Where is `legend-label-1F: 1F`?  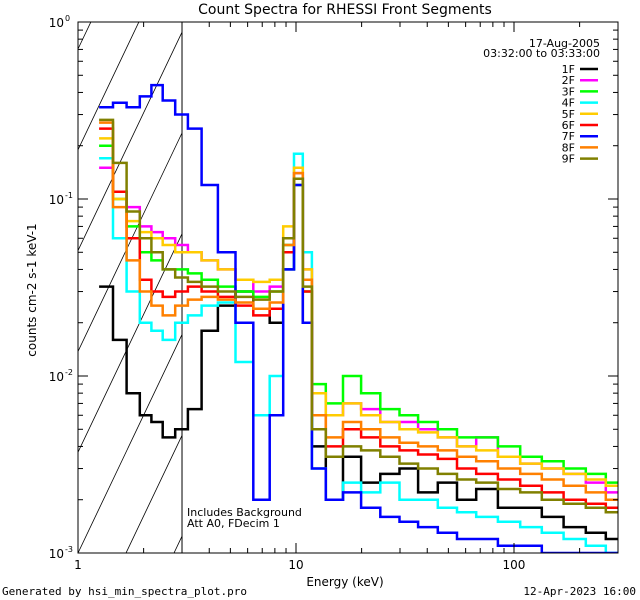 legend-label-1F: 1F is located at coordinates (568, 69).